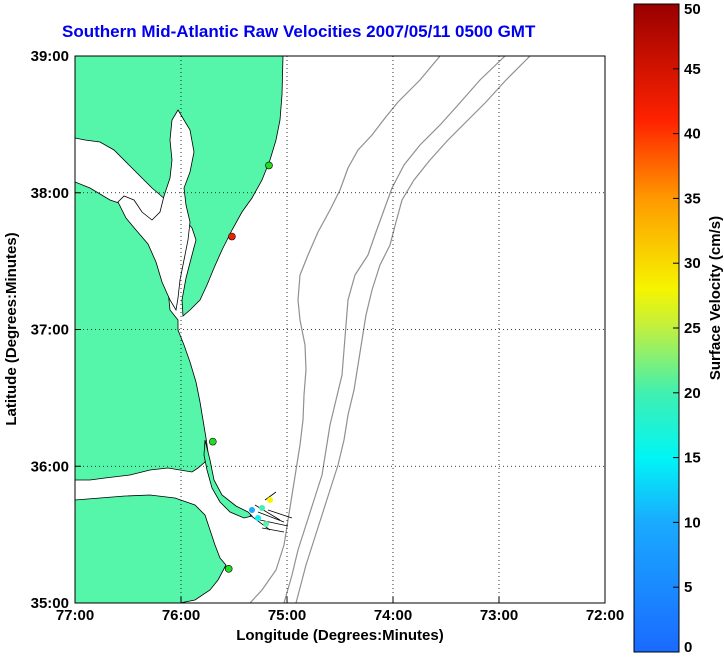 This screenshot has width=724, height=659. What do you see at coordinates (156, 210) in the screenshot?
I see `chesapeake-bay` at bounding box center [156, 210].